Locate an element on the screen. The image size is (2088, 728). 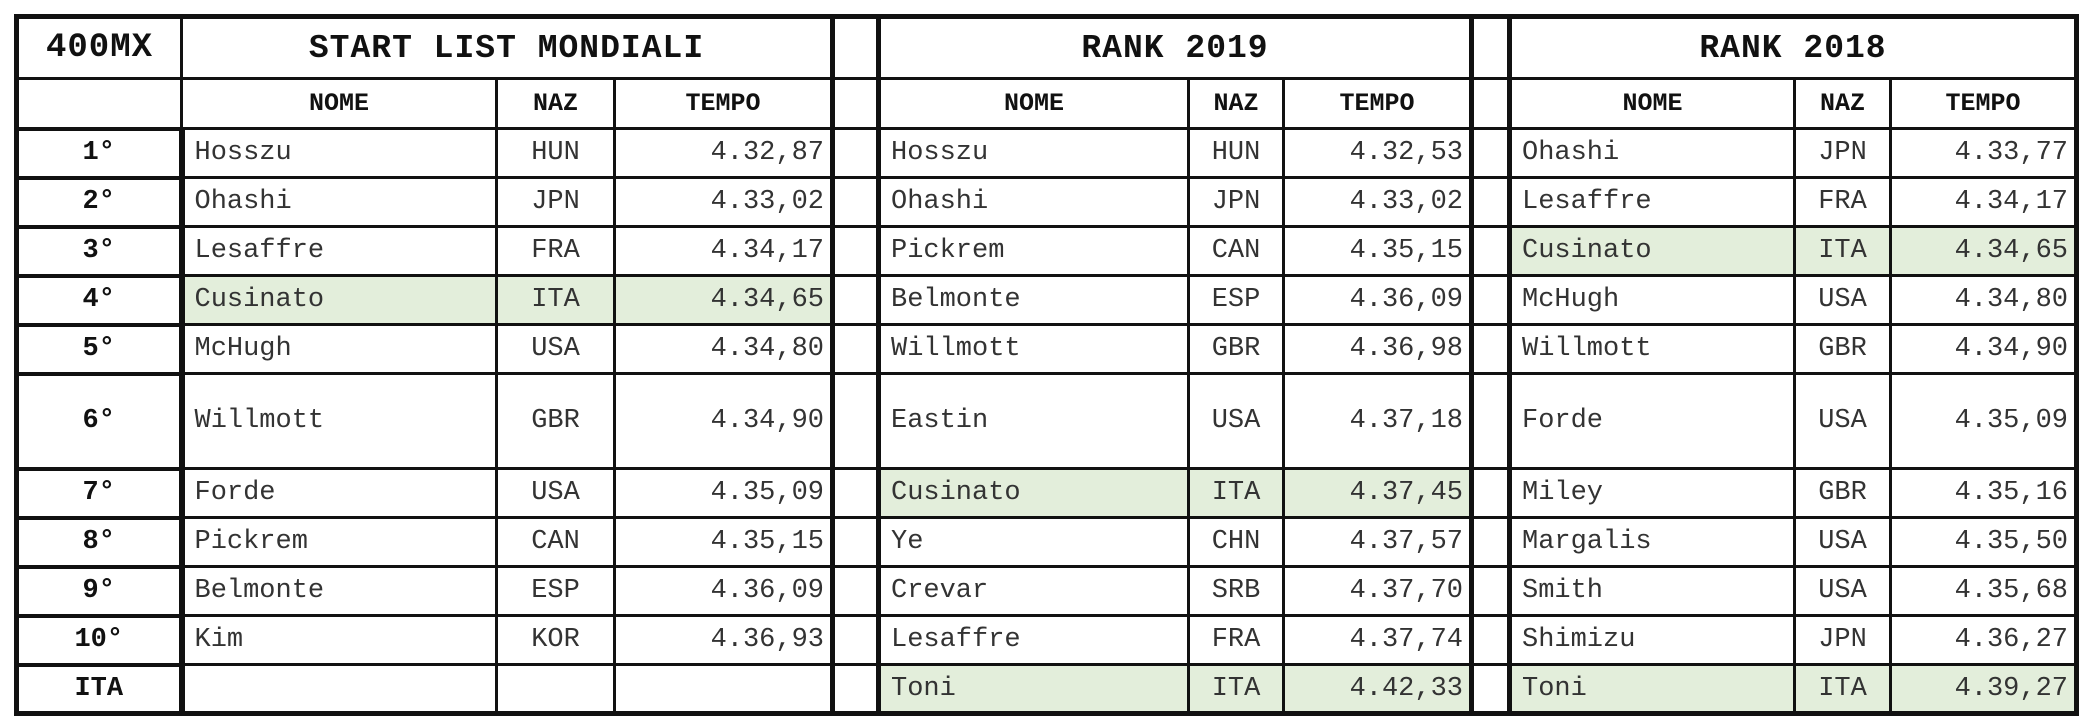
r2019-tempo-cell: 4.37,45 is located at coordinates (1377, 493).